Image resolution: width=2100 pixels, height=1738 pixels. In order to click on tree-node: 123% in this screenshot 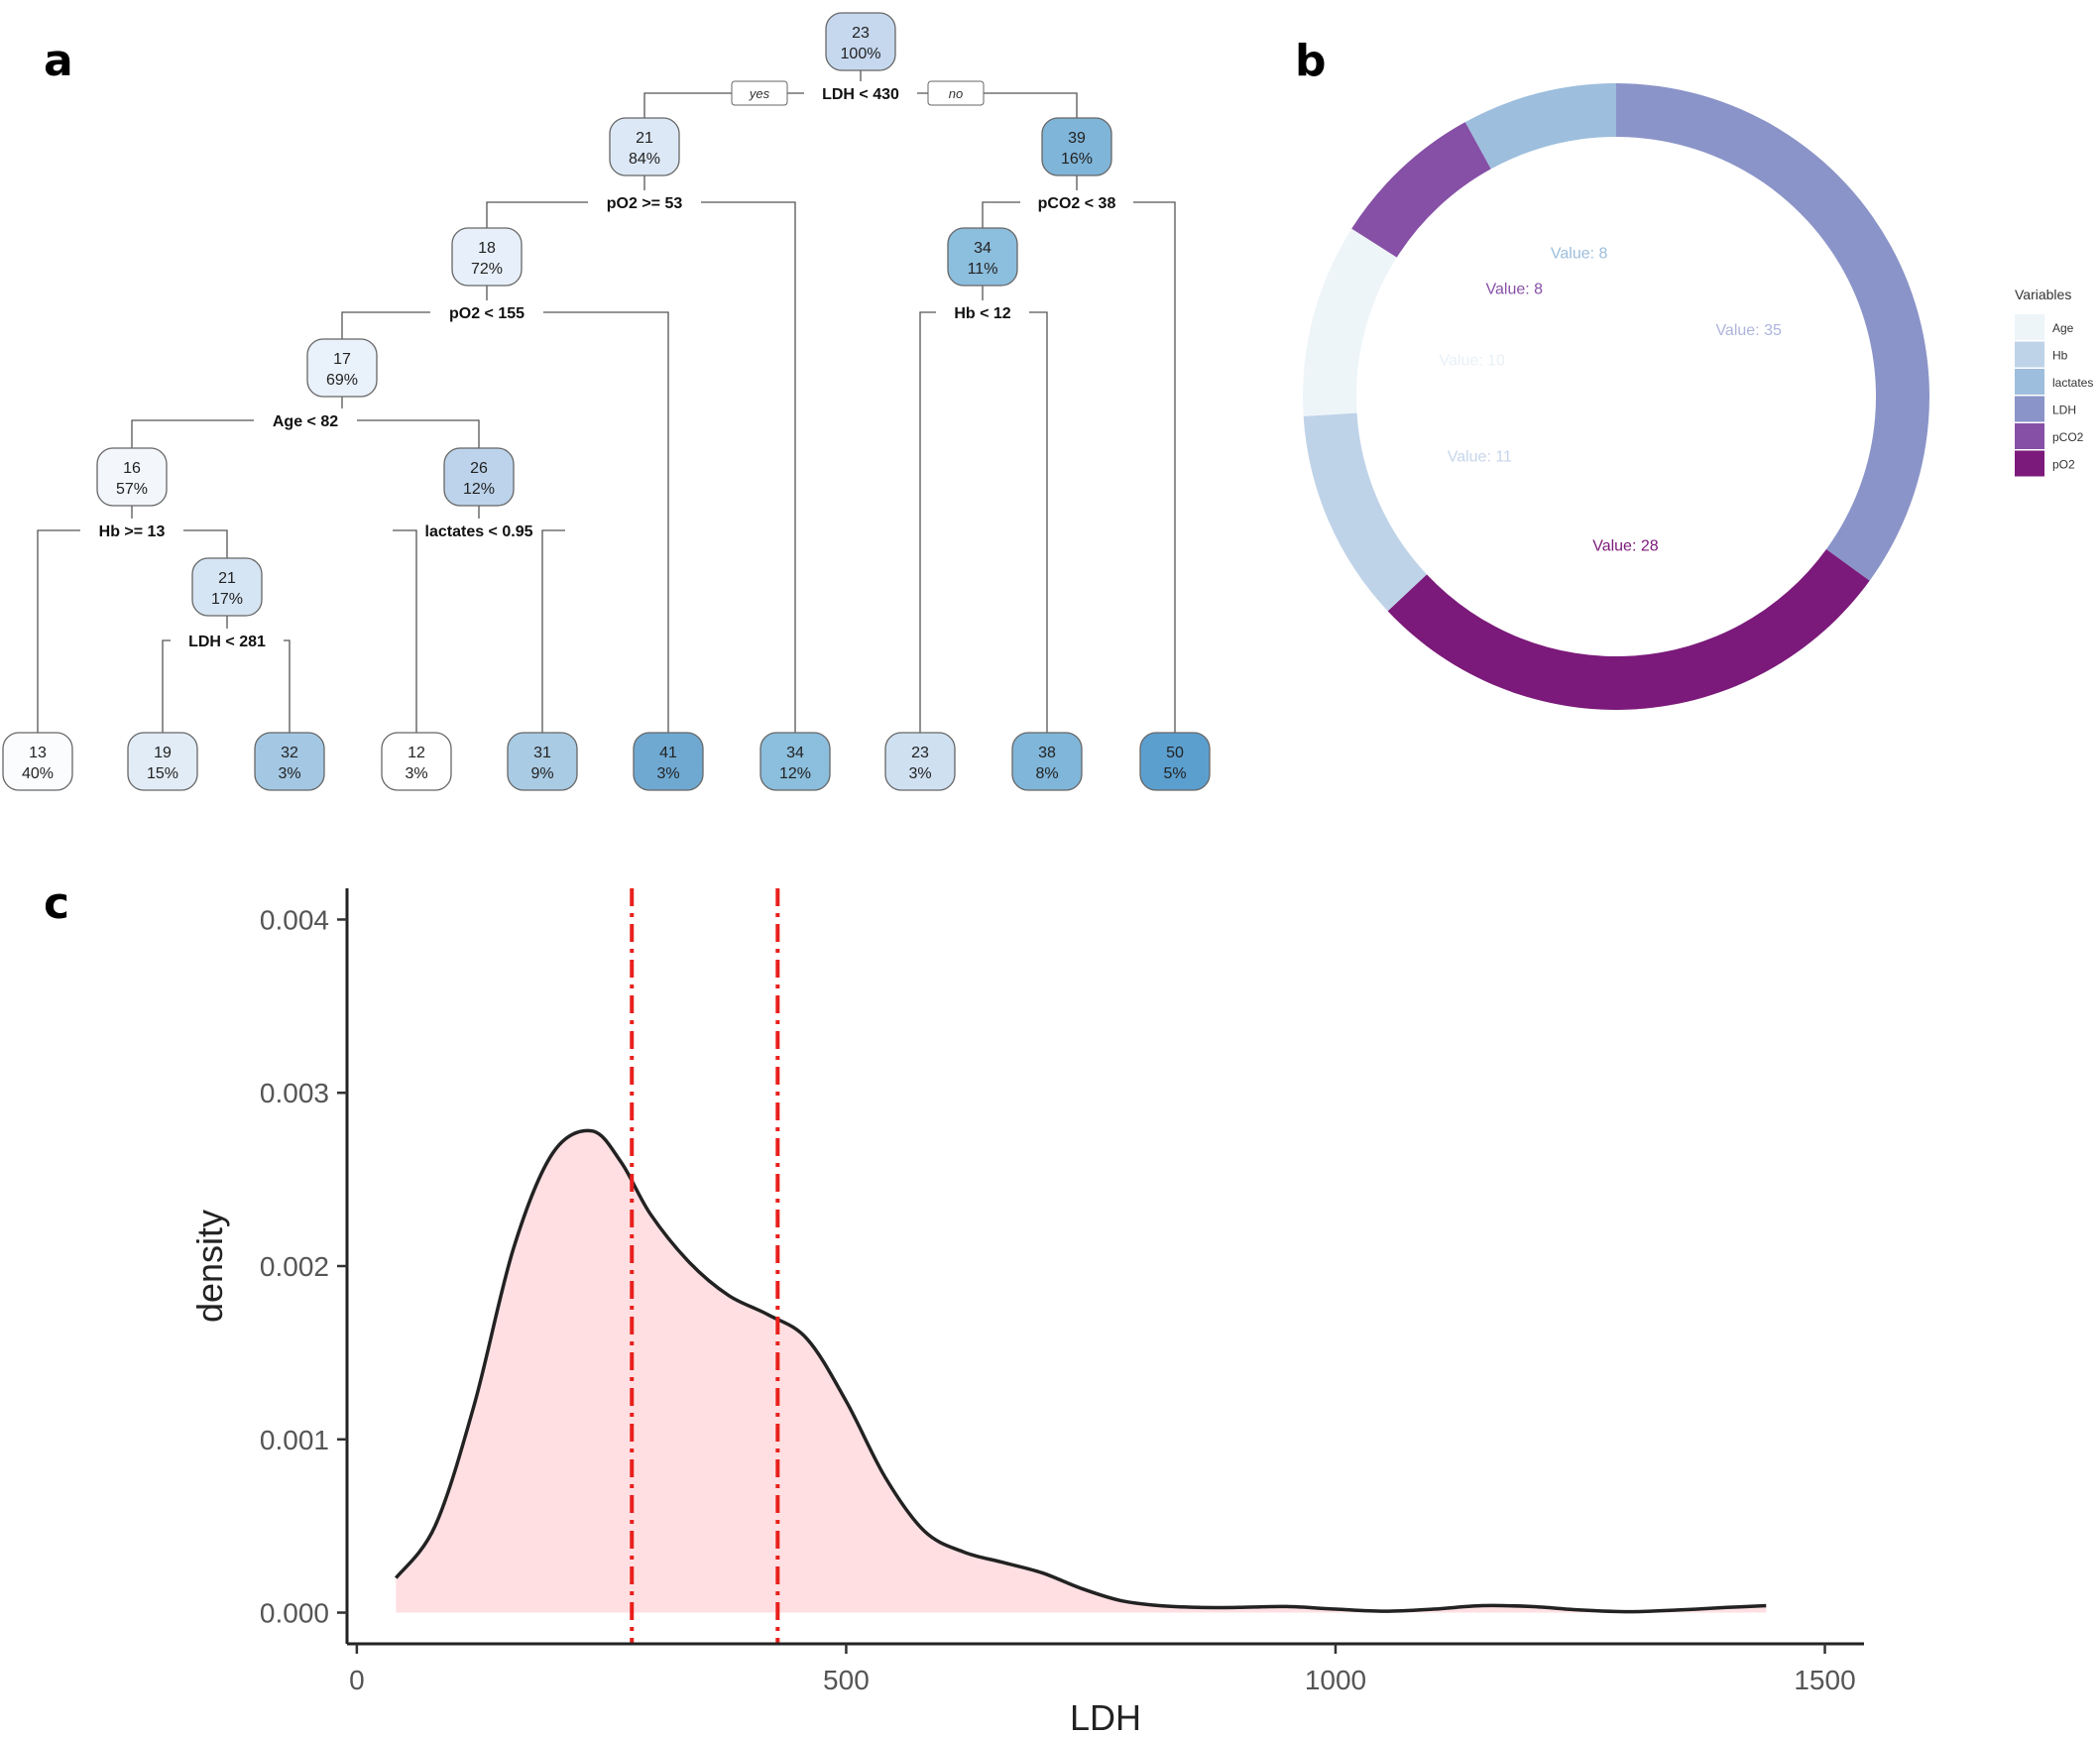, I will do `click(417, 761)`.